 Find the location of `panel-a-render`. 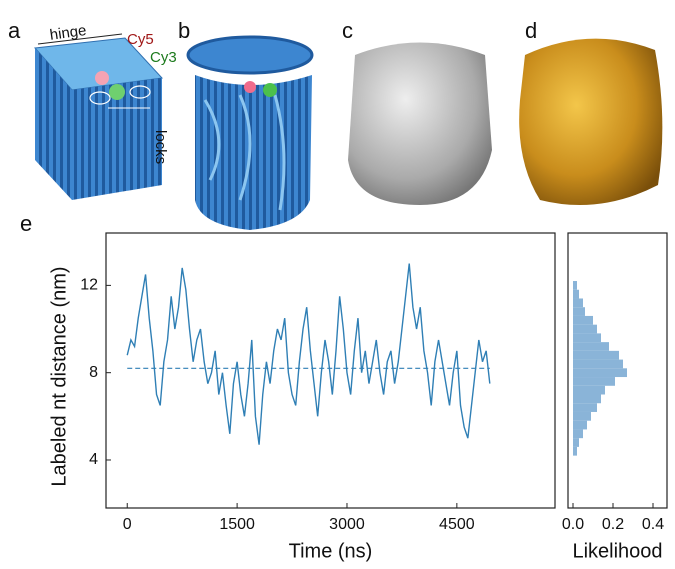

panel-a-render is located at coordinates (98, 116).